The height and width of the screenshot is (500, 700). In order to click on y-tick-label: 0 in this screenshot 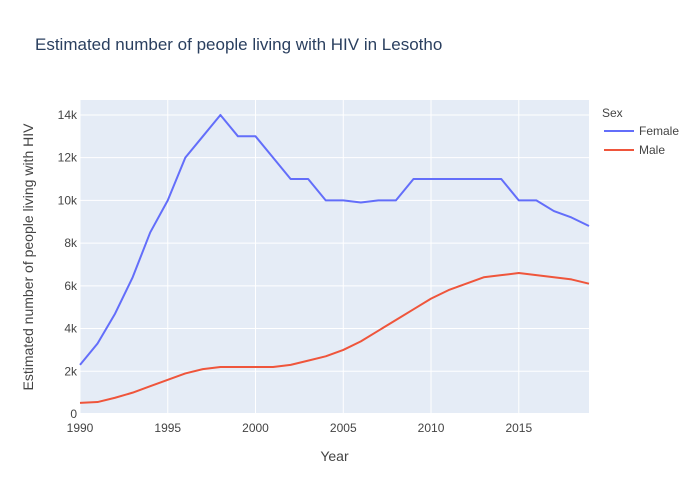, I will do `click(73, 414)`.